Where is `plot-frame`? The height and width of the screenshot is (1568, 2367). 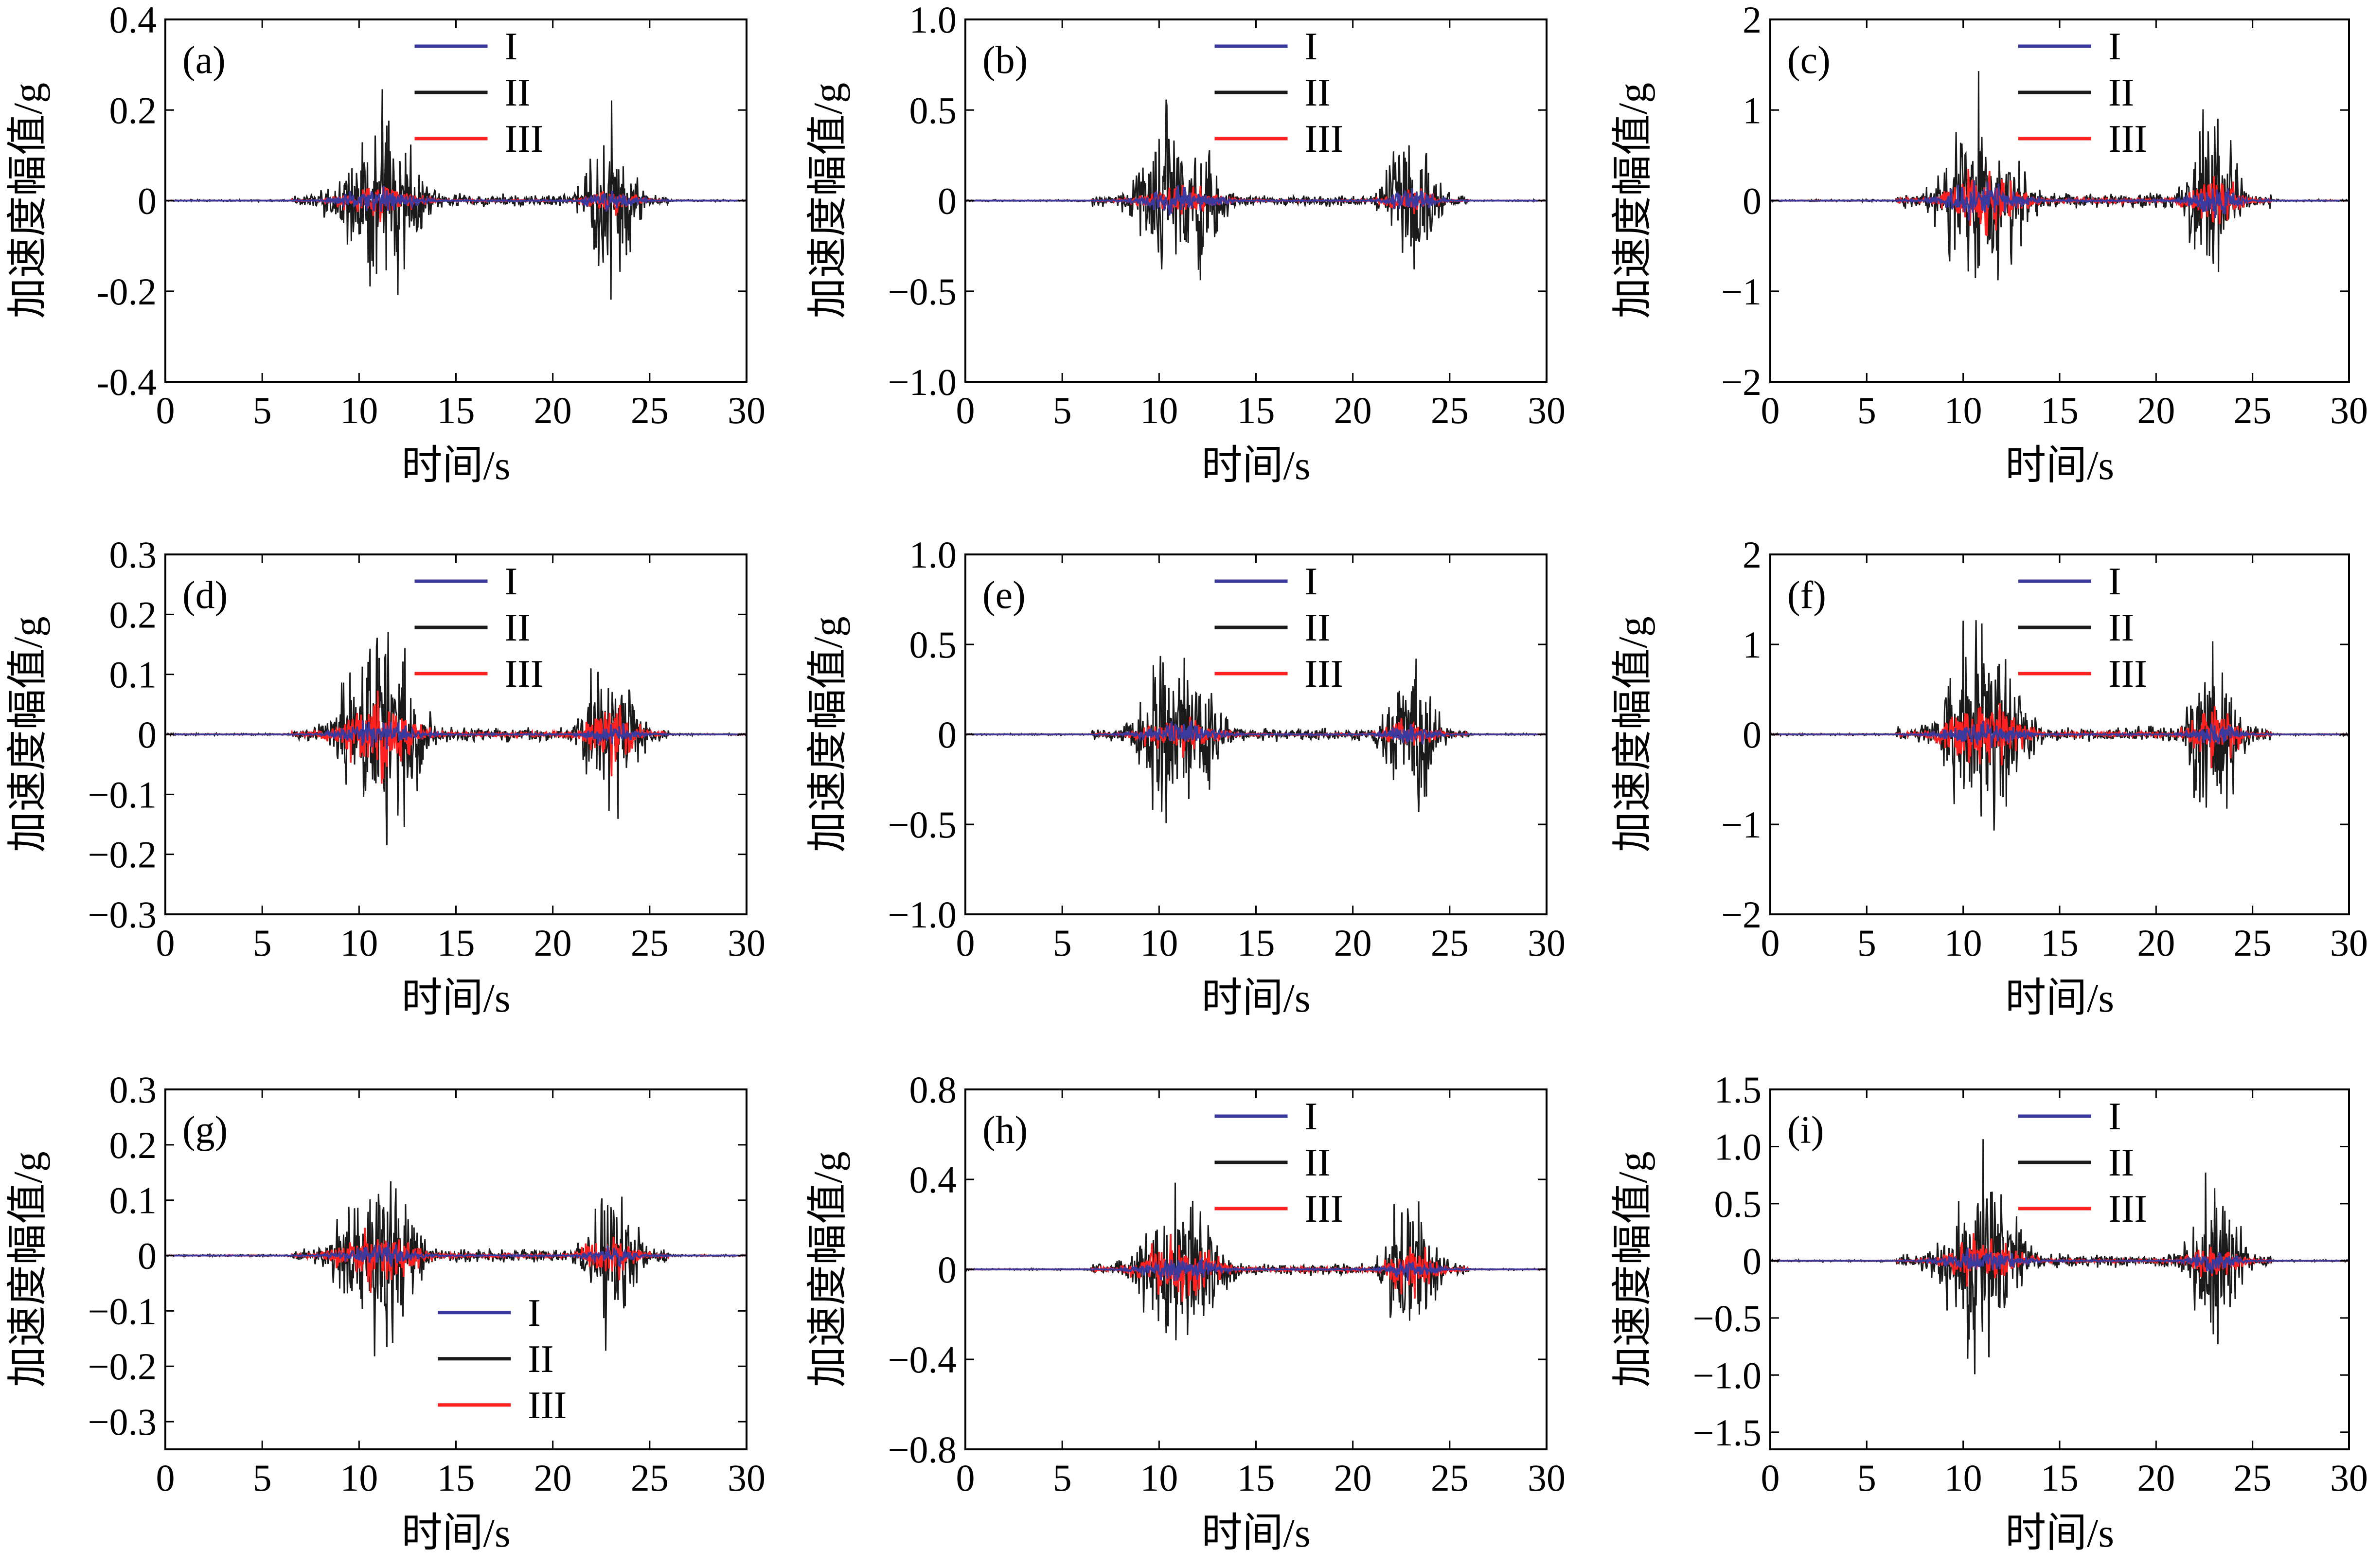
plot-frame is located at coordinates (2059, 1269).